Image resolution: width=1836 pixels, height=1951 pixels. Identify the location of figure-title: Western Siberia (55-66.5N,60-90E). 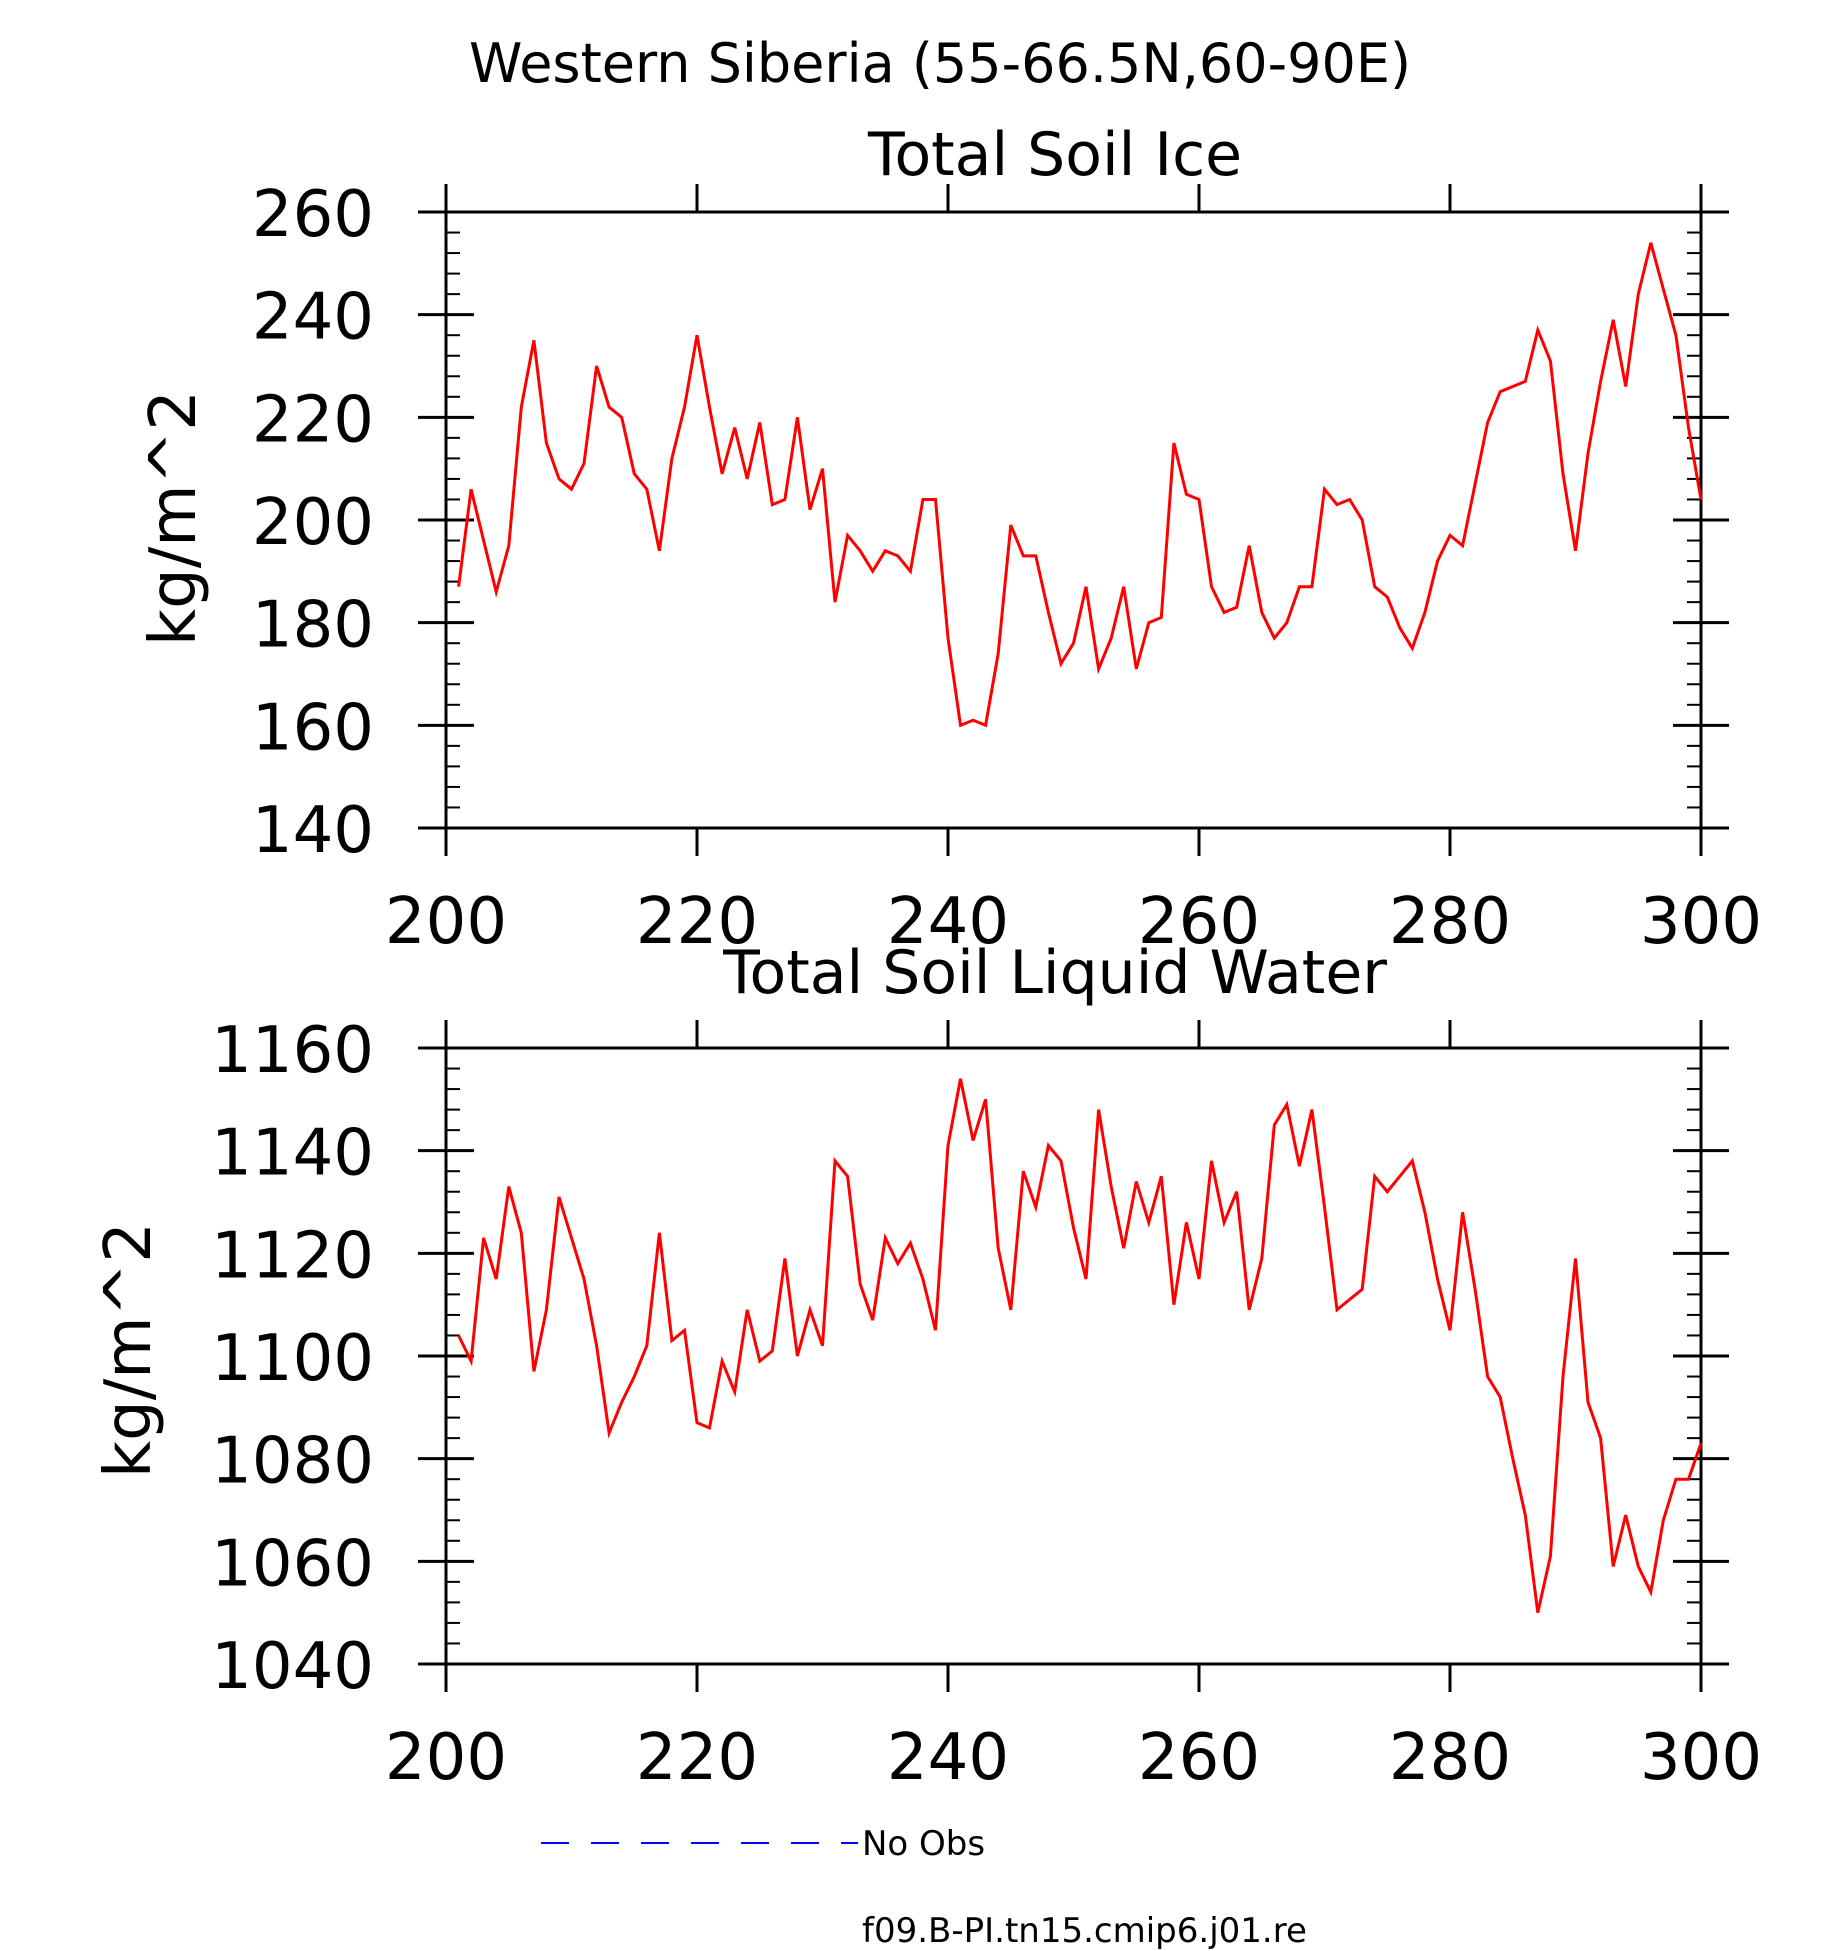
(940, 63).